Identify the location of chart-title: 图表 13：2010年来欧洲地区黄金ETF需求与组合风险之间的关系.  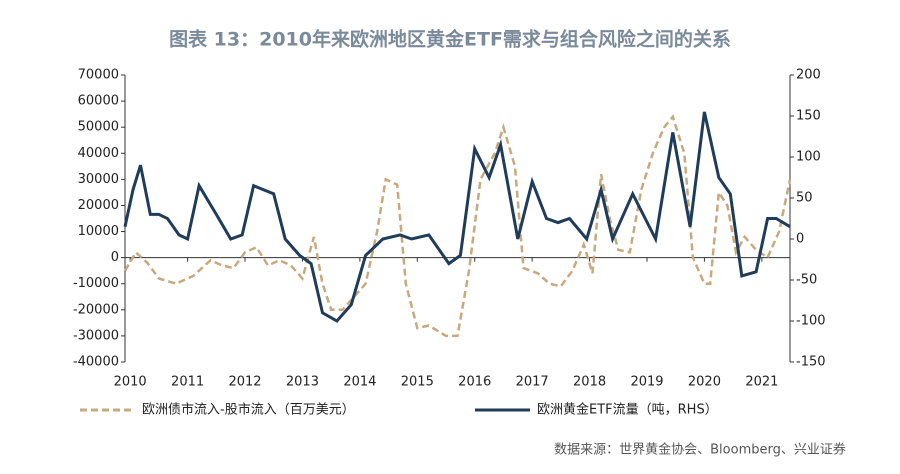
(450, 39).